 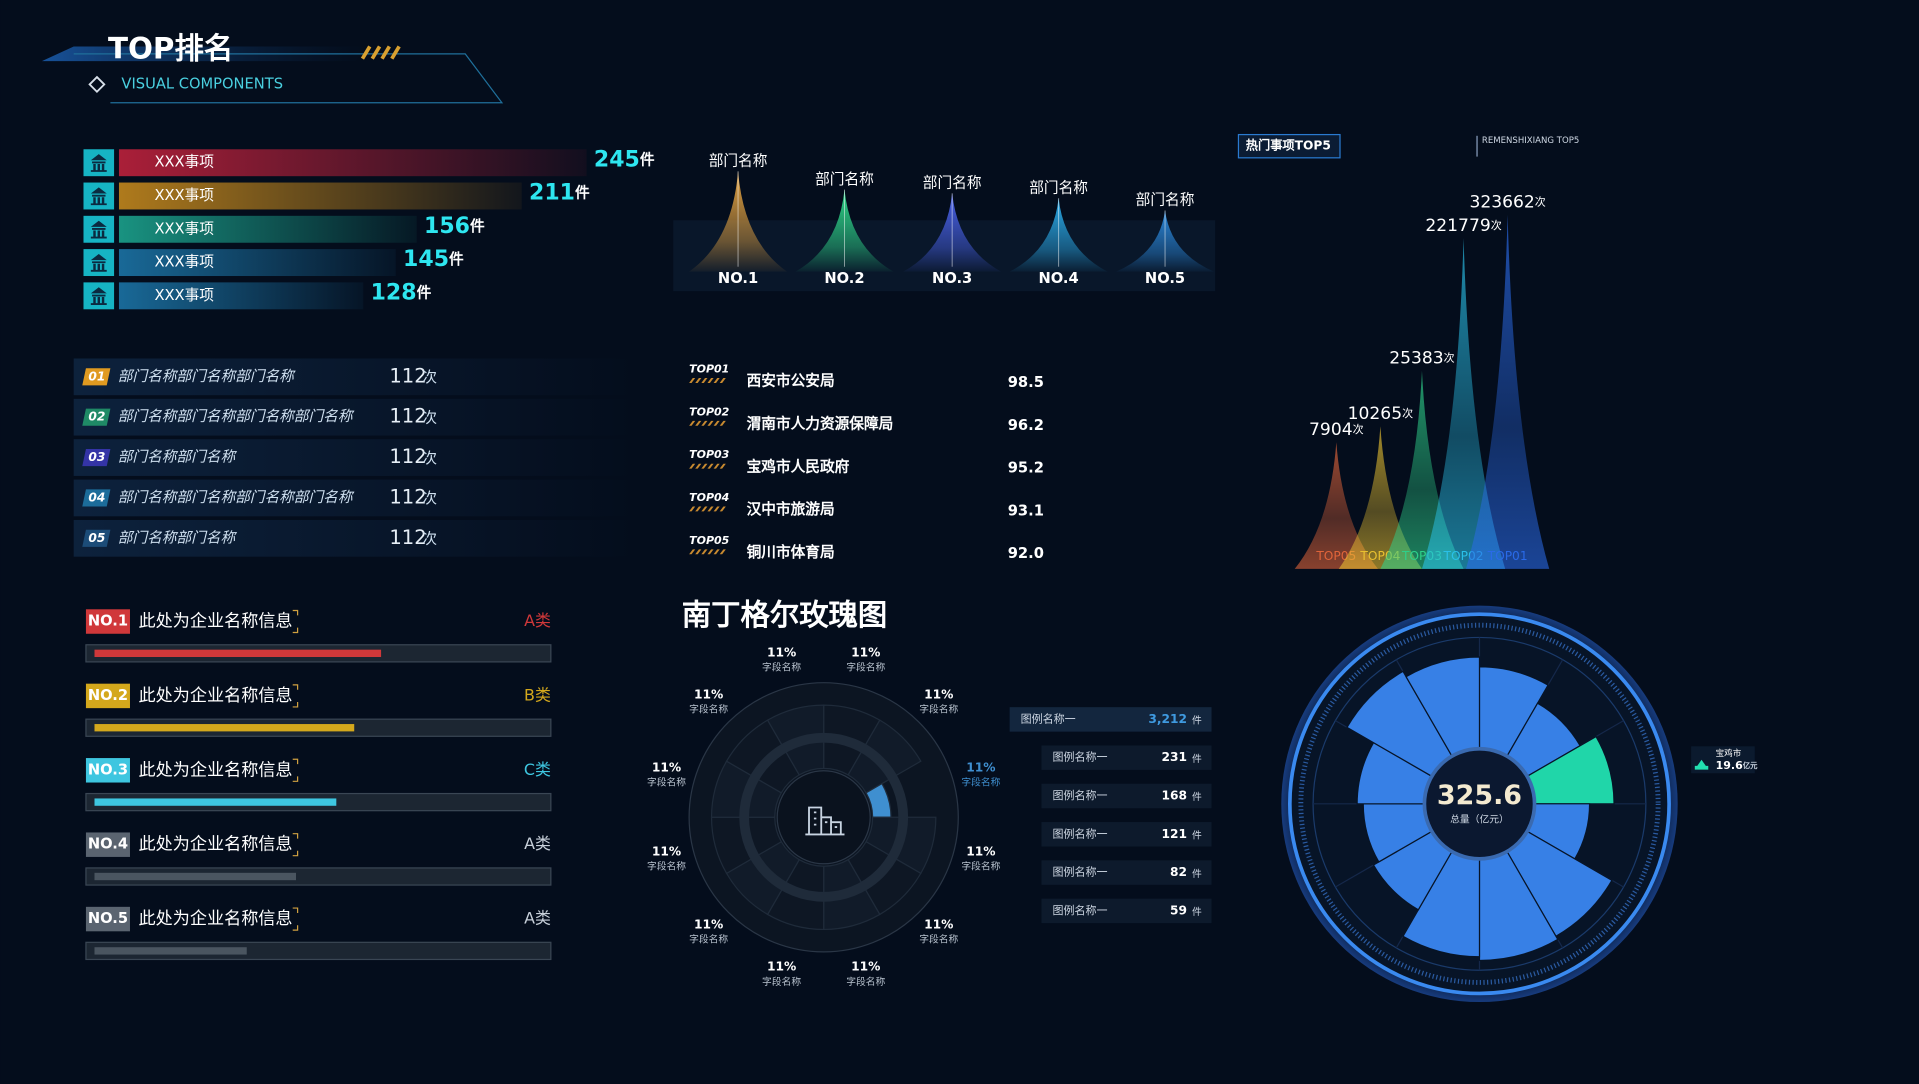 What do you see at coordinates (108, 844) in the screenshot?
I see `badge-label: NO.4` at bounding box center [108, 844].